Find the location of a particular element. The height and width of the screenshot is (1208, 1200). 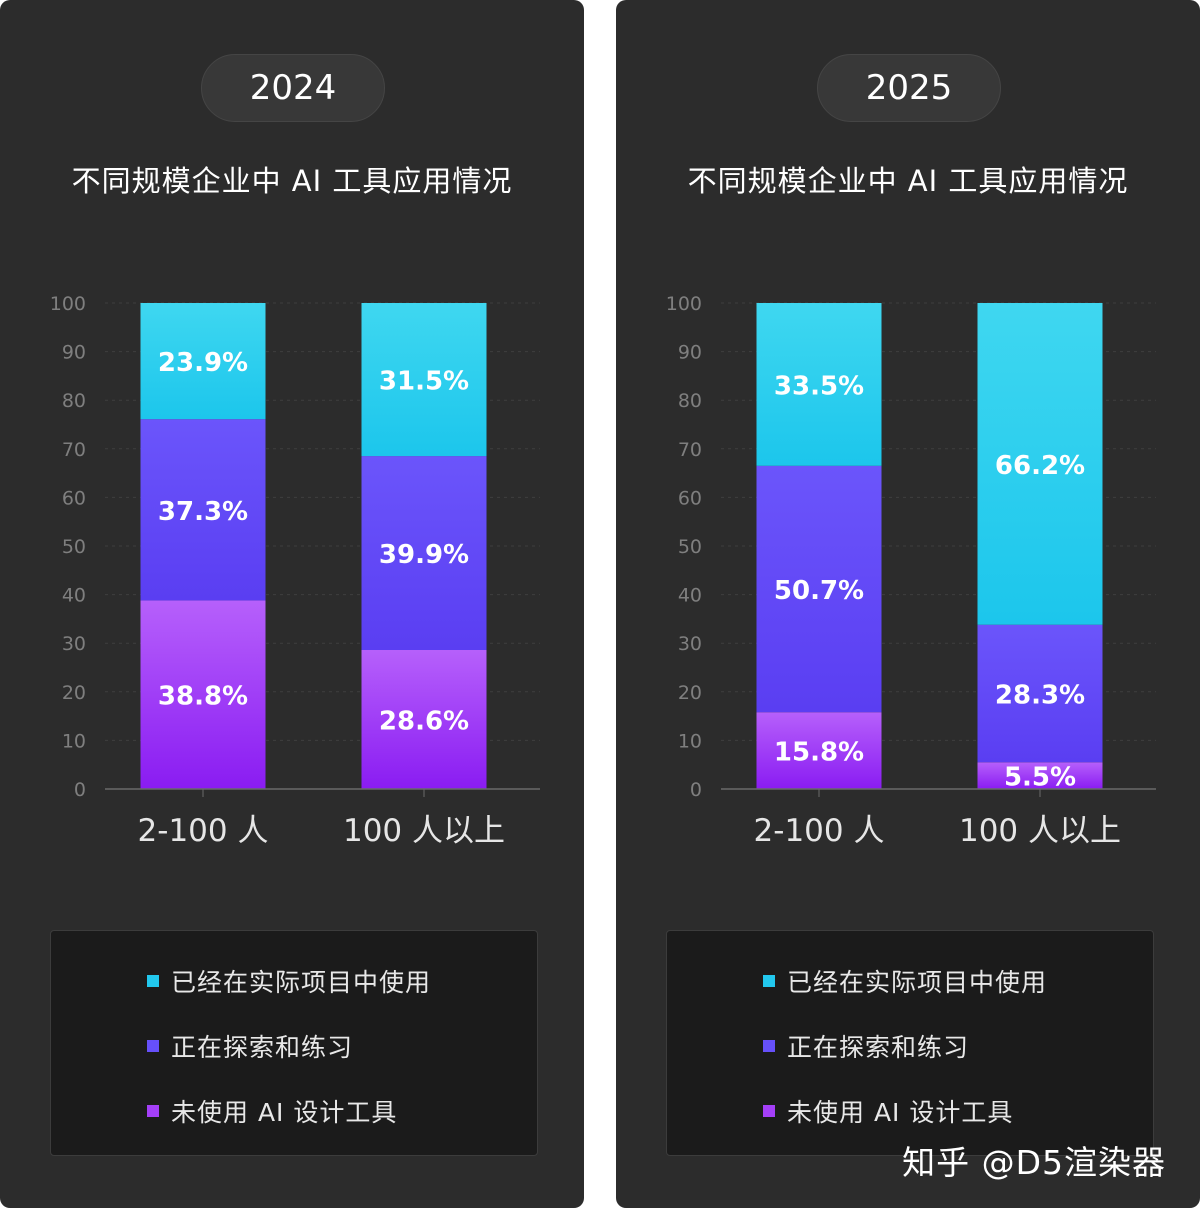

year-badge: 2024 is located at coordinates (293, 88).